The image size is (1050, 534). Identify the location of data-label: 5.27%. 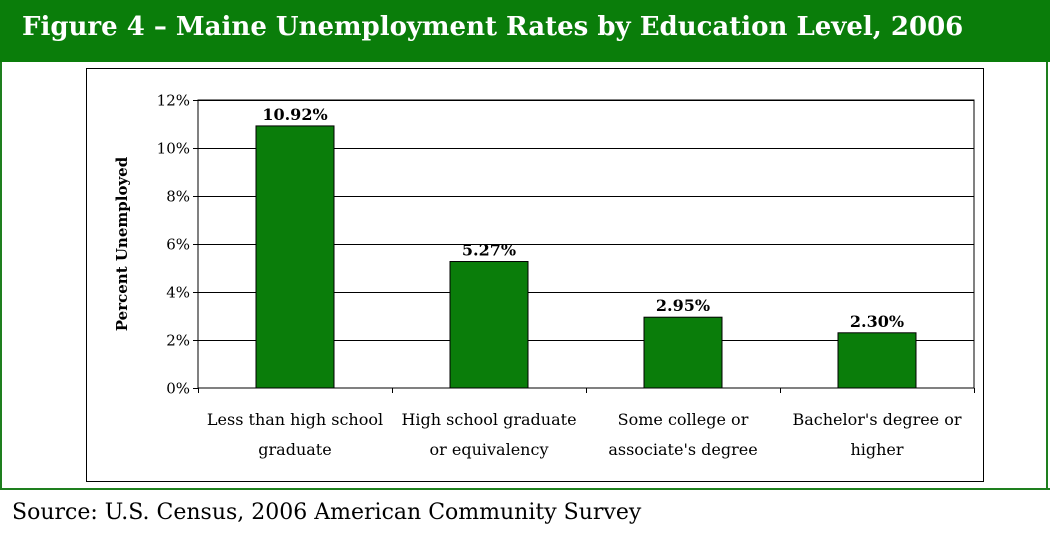
(489, 250).